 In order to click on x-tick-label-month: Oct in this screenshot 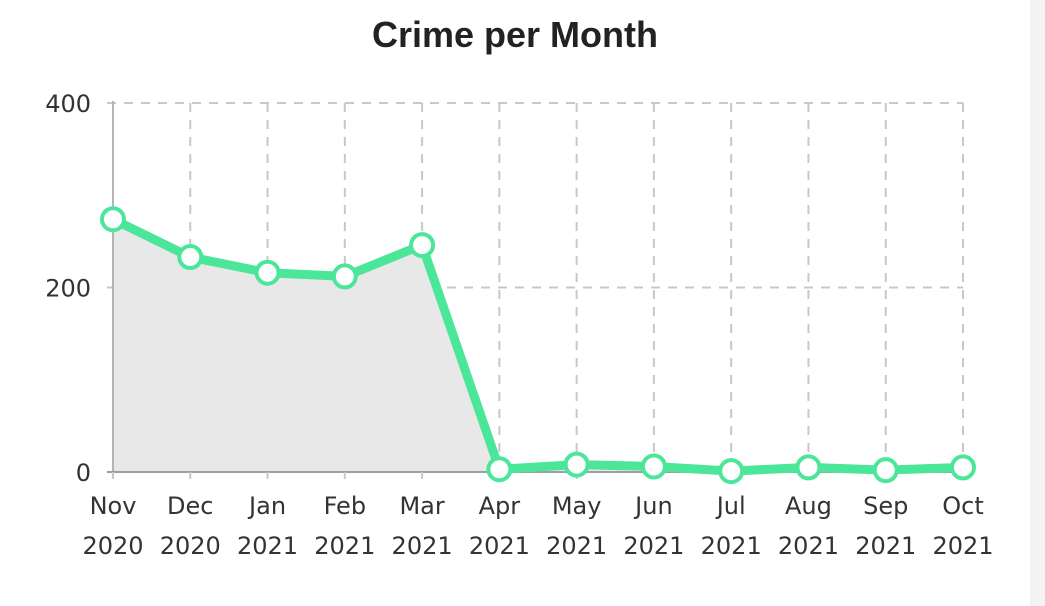, I will do `click(963, 506)`.